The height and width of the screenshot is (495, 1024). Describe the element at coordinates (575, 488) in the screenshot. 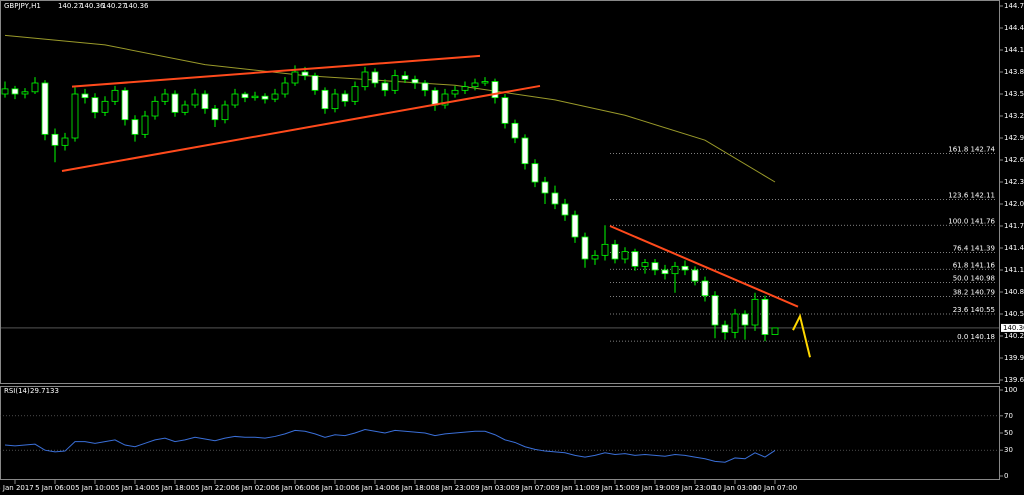

I see `x-tick-label: 9 Jan 11:00` at that location.